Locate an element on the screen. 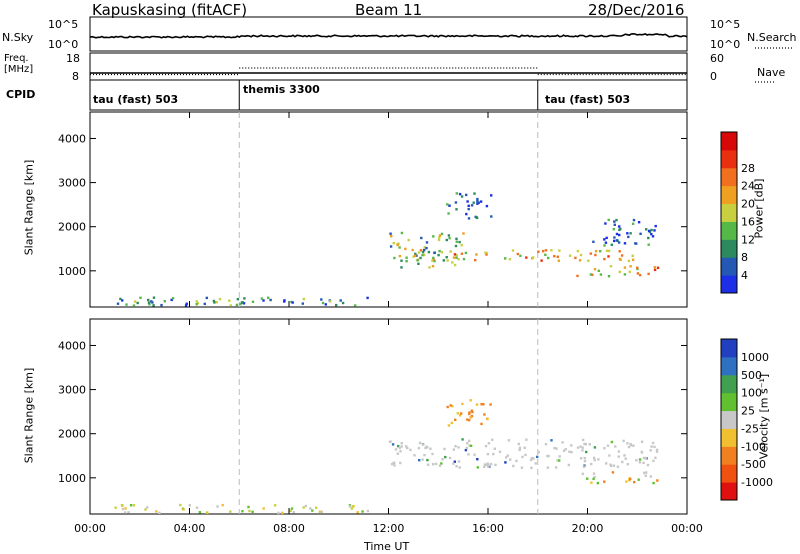 The image size is (800, 554). x-tick-label: 12:00 is located at coordinates (389, 528).